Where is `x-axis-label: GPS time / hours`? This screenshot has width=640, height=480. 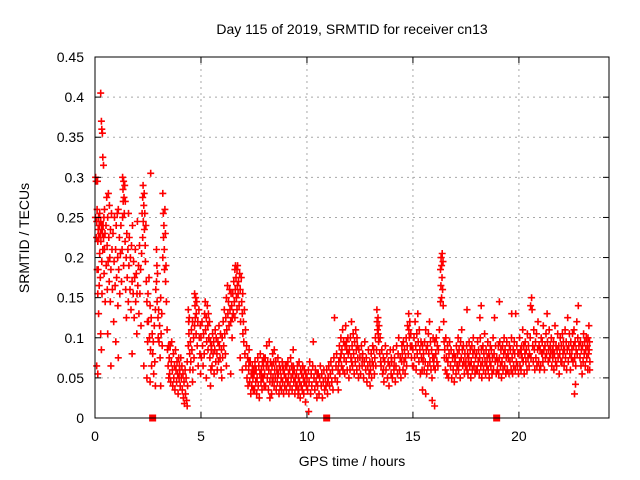 x-axis-label: GPS time / hours is located at coordinates (352, 461).